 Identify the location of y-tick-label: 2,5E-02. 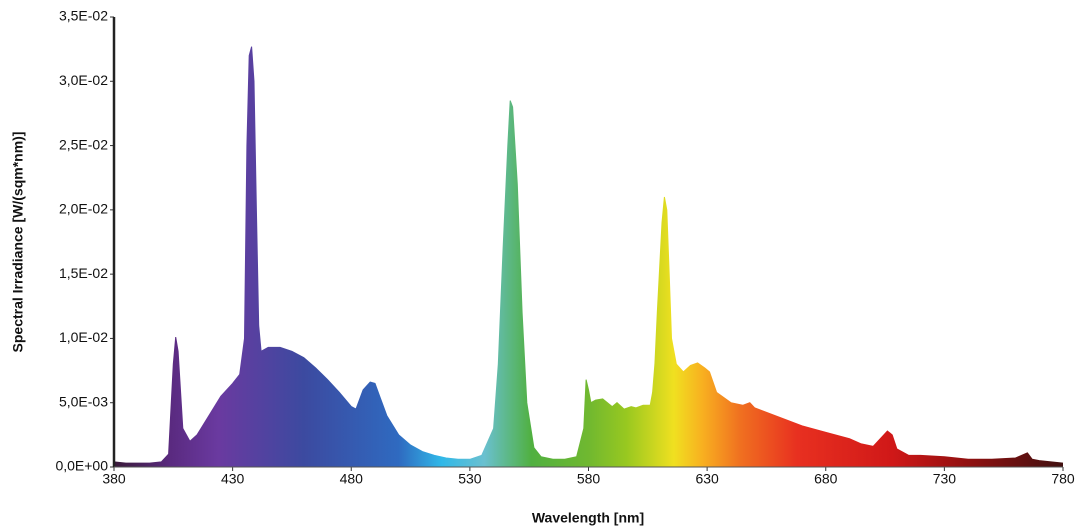
(83, 144).